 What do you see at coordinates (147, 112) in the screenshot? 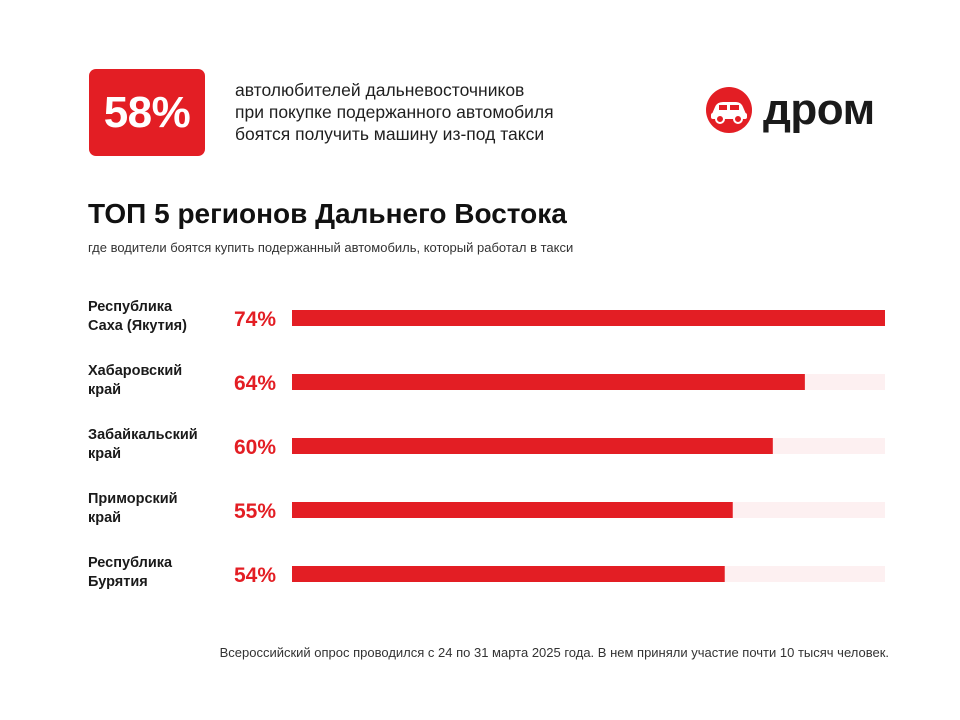
I see `headline-percent-badge: 58%` at bounding box center [147, 112].